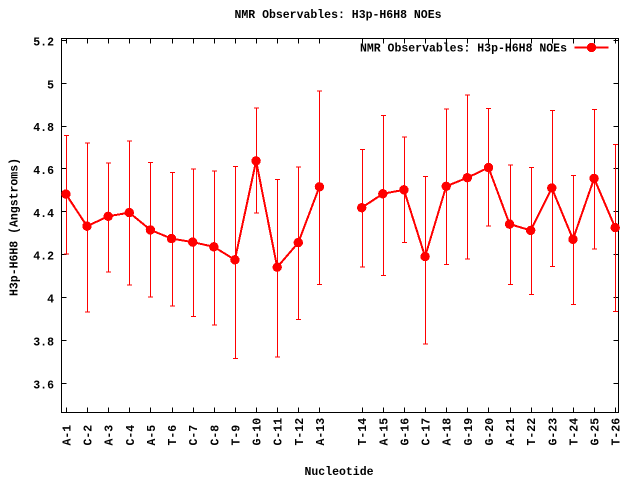  What do you see at coordinates (532, 432) in the screenshot?
I see `svg-text: T-22` at bounding box center [532, 432].